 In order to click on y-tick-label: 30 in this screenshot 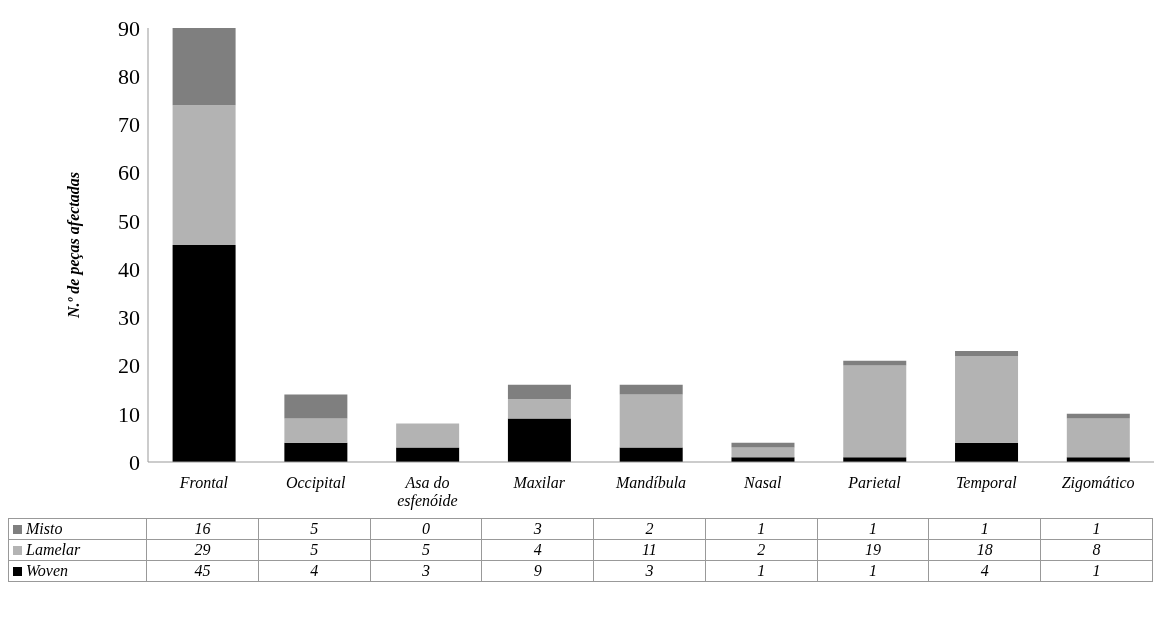, I will do `click(129, 318)`.